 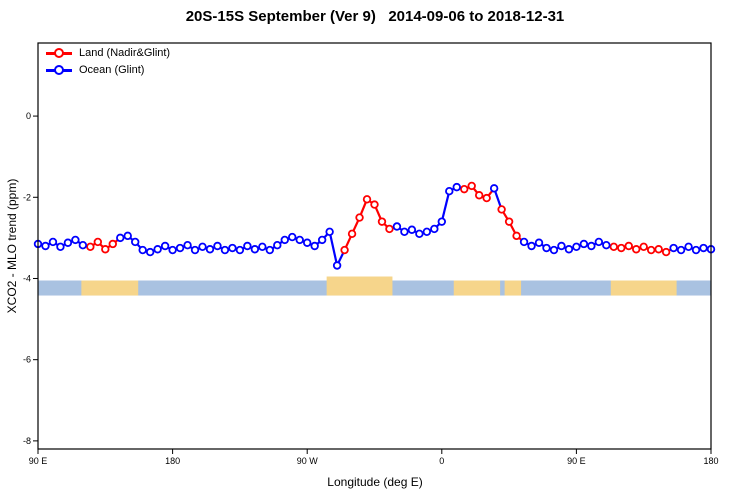 What do you see at coordinates (308, 461) in the screenshot?
I see `x-tick-label: 90 W` at bounding box center [308, 461].